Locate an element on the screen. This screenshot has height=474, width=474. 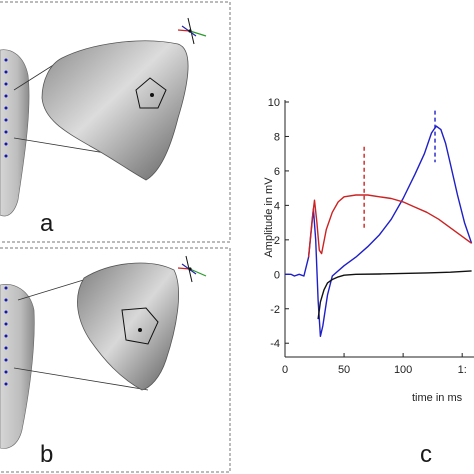
panel-letter-b: b is located at coordinates (46, 454).